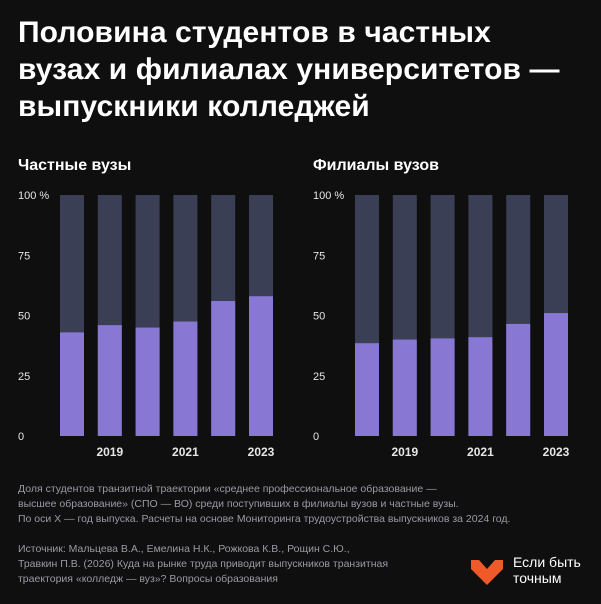 The width and height of the screenshot is (601, 604). Describe the element at coordinates (289, 69) in the screenshot. I see `title-line: вузах и филиалах университетов —` at that location.